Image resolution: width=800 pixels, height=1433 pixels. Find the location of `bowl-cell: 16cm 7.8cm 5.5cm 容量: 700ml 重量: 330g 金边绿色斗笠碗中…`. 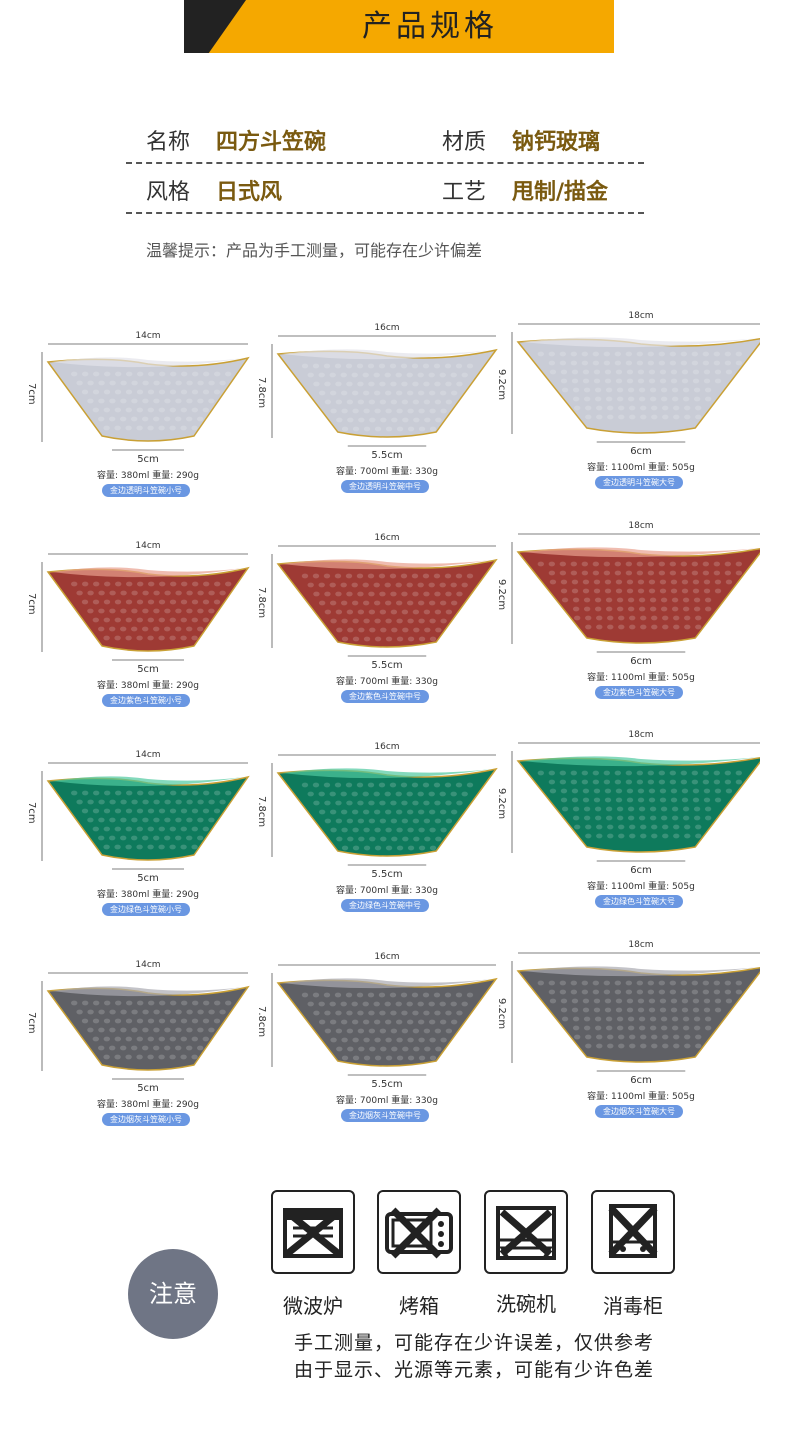

bowl-cell: 16cm 7.8cm 5.5cm 容量: 700ml 重量: 330g 金边绿色斗笠碗中… is located at coordinates (380, 837).